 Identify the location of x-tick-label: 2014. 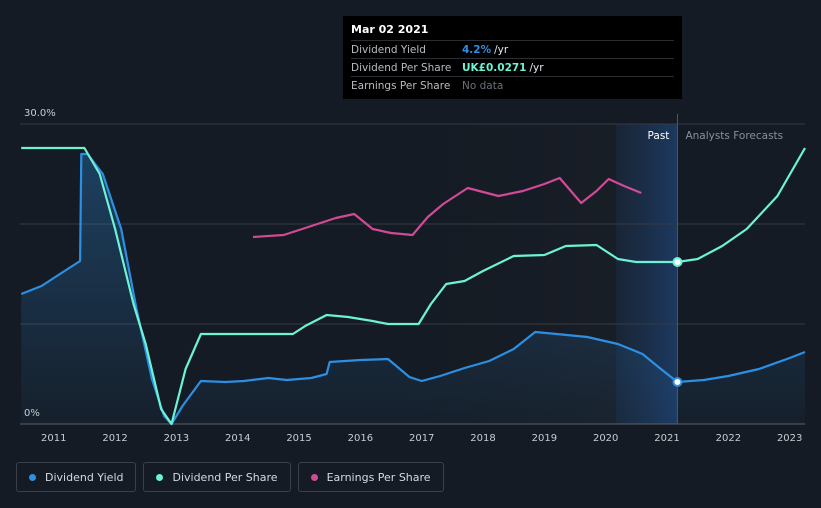
(237, 438).